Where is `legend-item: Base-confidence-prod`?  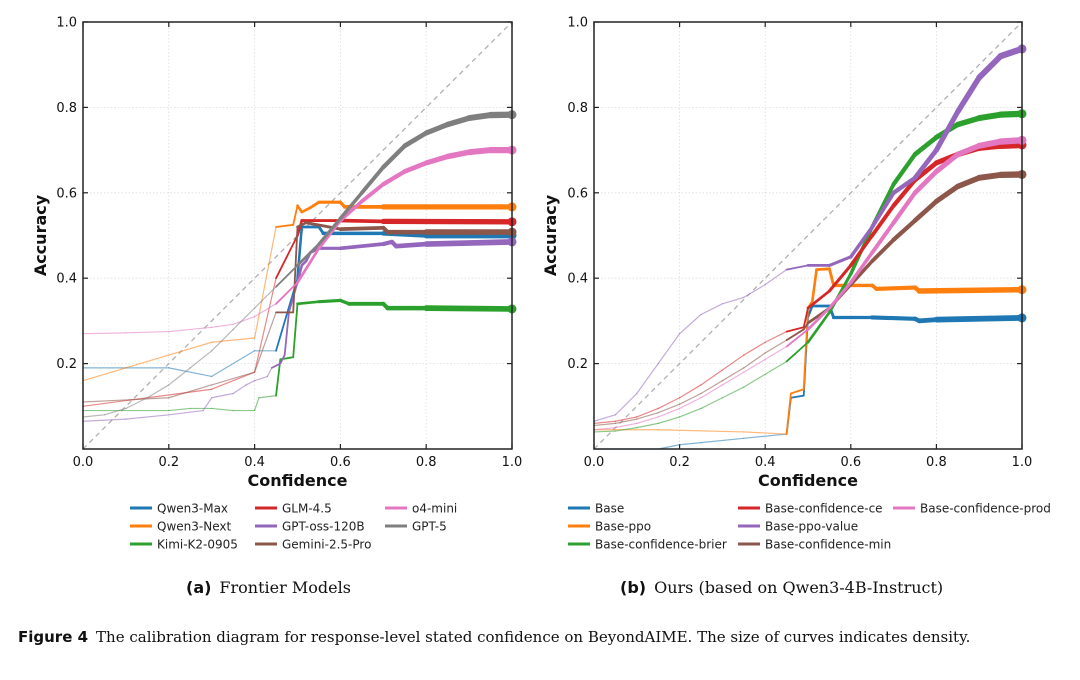
legend-item: Base-confidence-prod is located at coordinates (972, 509).